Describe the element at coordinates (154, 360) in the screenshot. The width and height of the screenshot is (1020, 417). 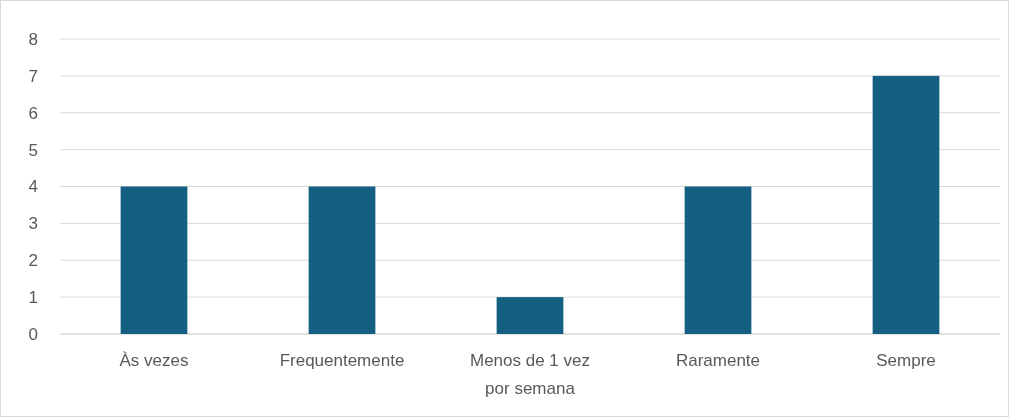
I see `x-tick-label: Às vezes` at that location.